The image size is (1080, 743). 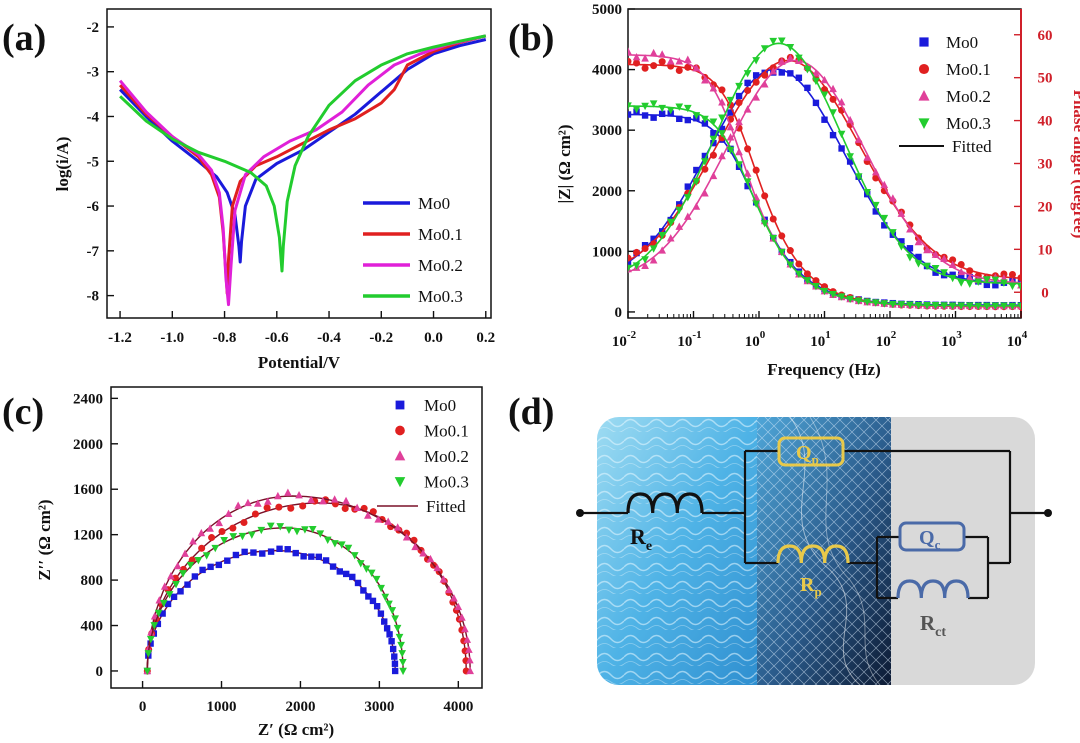 What do you see at coordinates (607, 10) in the screenshot?
I see `y-tick-label: 5000` at bounding box center [607, 10].